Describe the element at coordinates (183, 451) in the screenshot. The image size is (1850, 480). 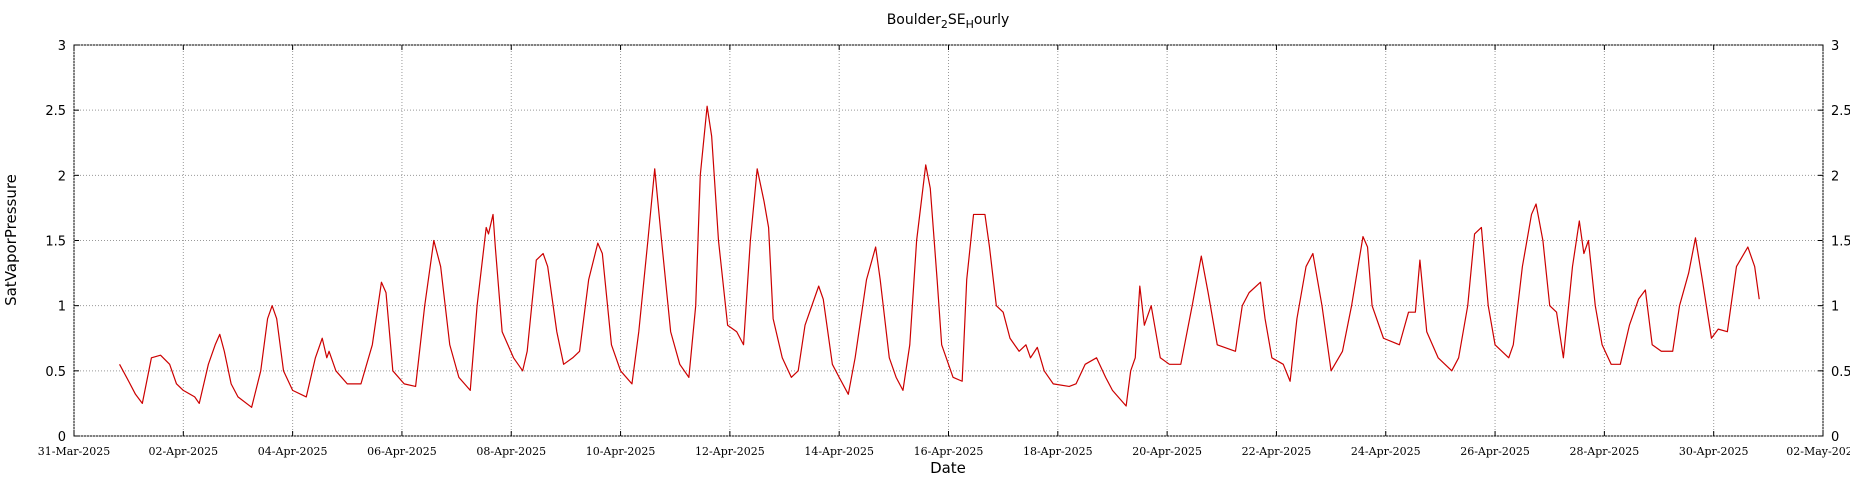
I see `x-tick-label: 02-Apr-2025` at that location.